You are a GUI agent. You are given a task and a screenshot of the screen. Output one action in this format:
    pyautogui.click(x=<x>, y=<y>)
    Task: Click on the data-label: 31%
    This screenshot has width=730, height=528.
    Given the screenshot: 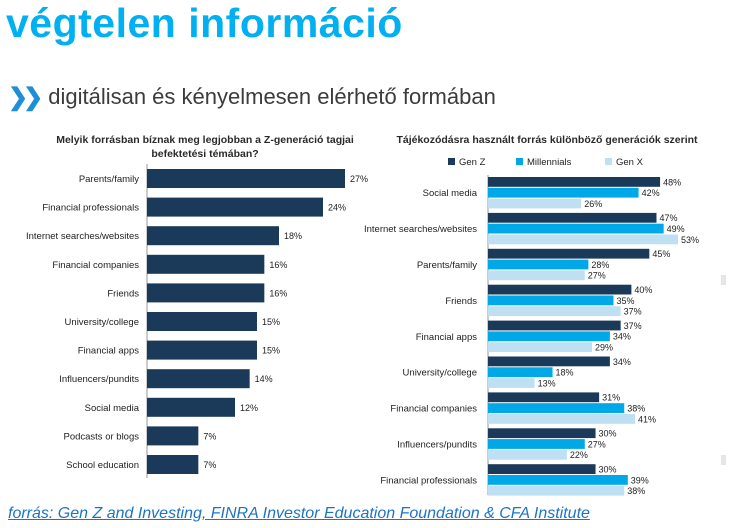 What is the action you would take?
    pyautogui.click(x=611, y=398)
    